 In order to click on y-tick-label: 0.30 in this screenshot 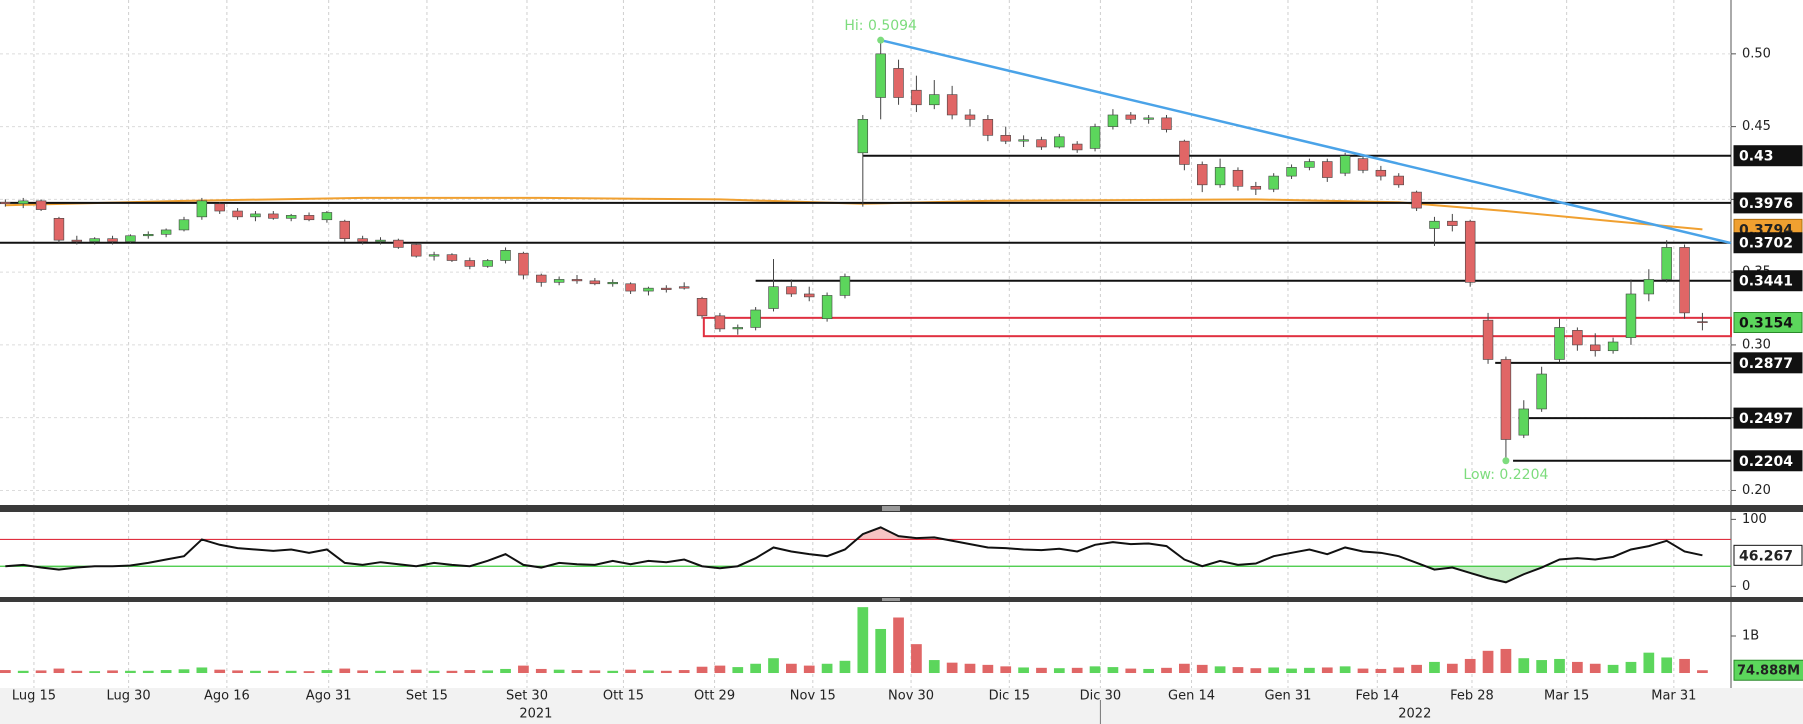, I will do `click(1756, 344)`.